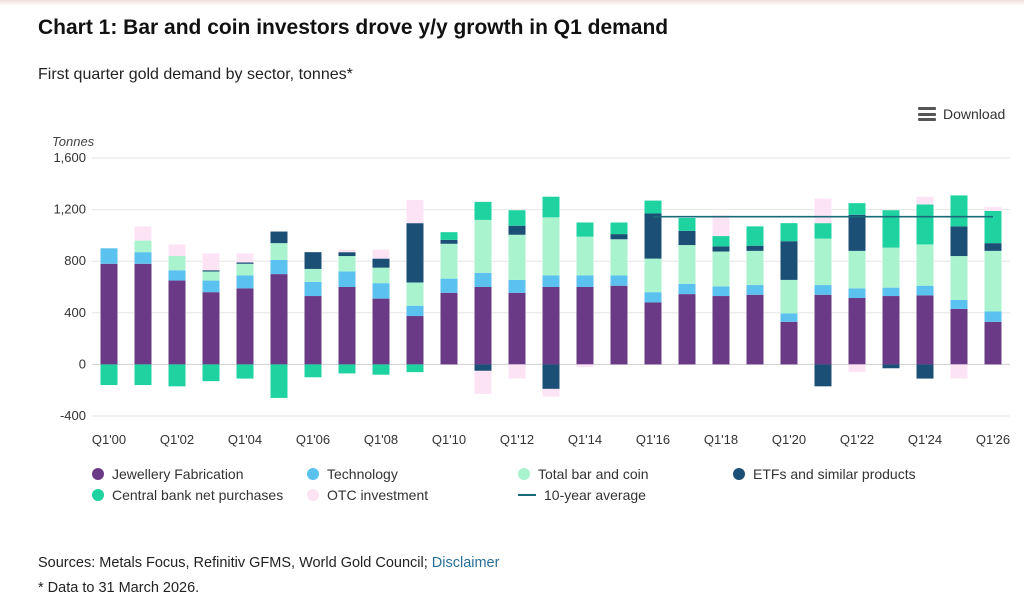 This screenshot has width=1024, height=603. I want to click on legend-item-technology: Technology, so click(352, 474).